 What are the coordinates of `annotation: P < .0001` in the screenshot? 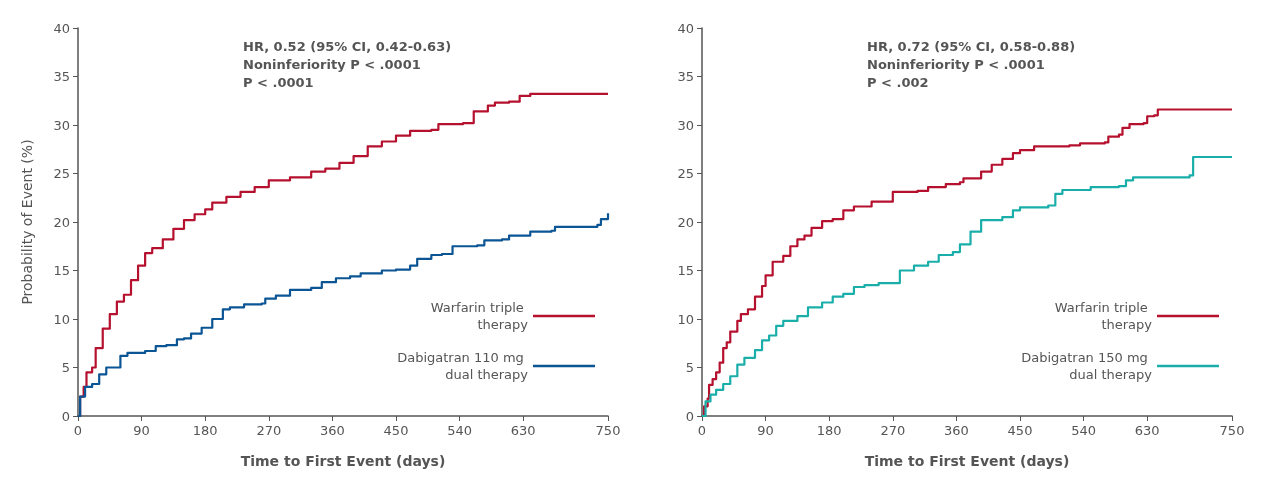 It's located at (278, 82).